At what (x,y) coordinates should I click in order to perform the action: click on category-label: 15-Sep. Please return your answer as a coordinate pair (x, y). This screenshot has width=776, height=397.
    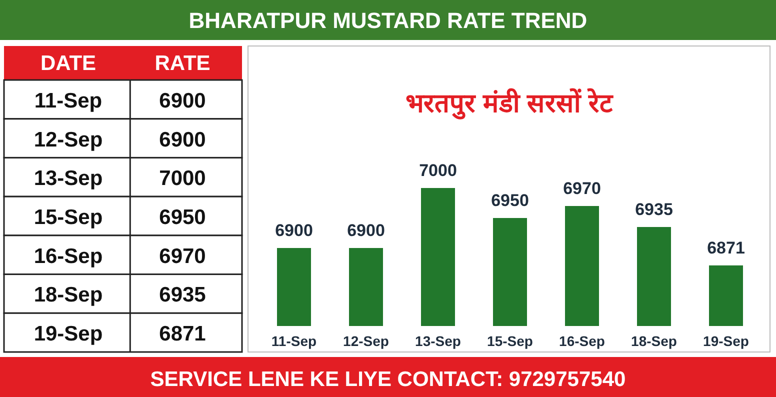
    Looking at the image, I should click on (68, 217).